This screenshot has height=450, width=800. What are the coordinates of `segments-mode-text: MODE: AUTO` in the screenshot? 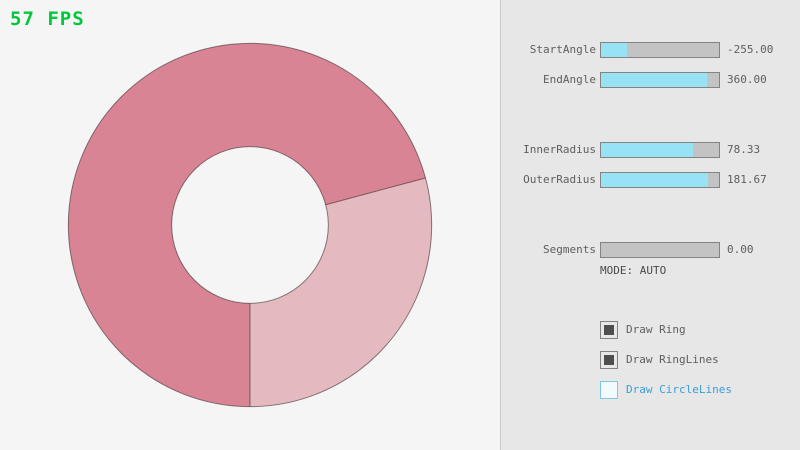 It's located at (633, 270).